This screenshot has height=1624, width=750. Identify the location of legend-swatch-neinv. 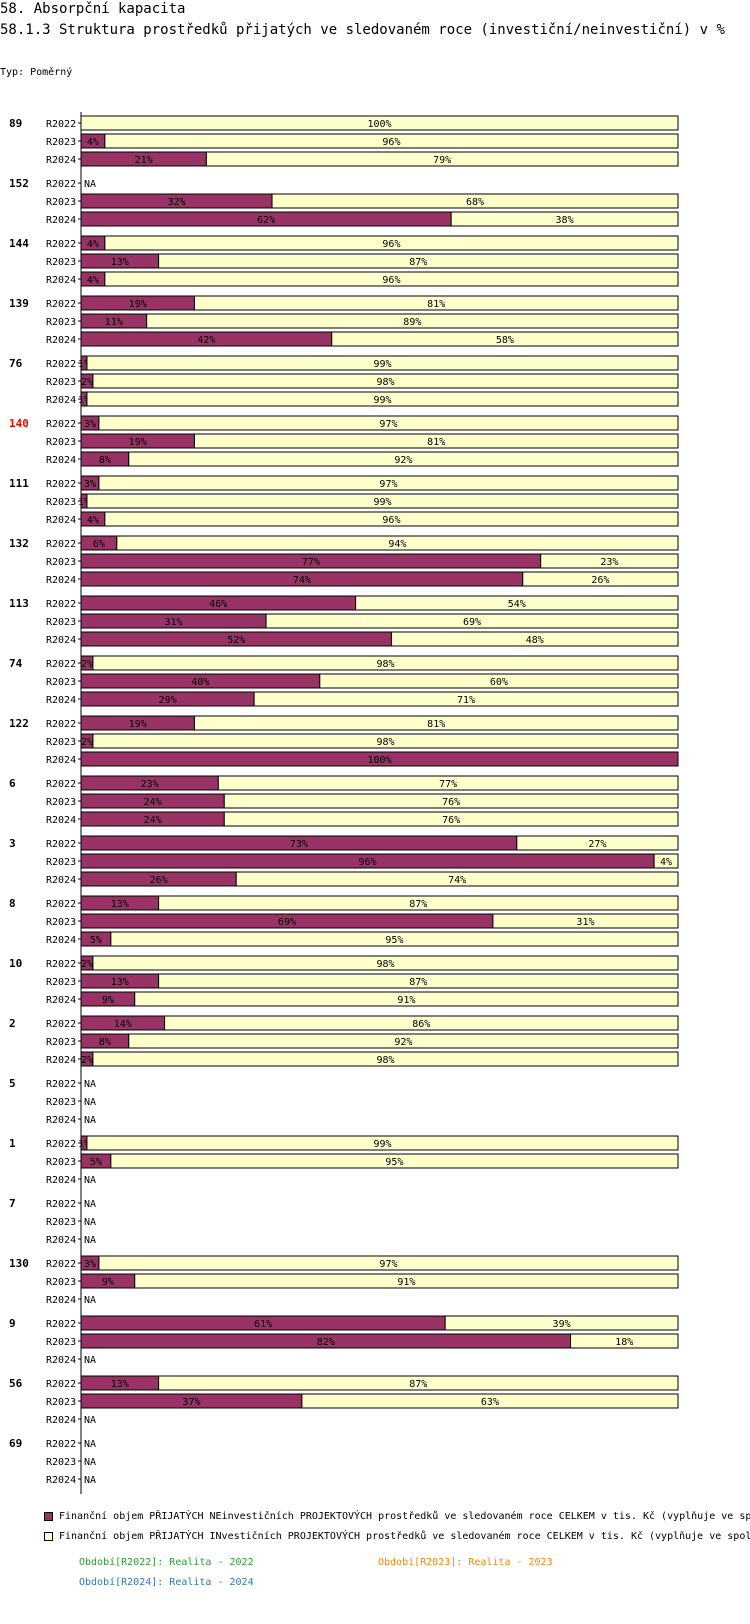
(48, 1516).